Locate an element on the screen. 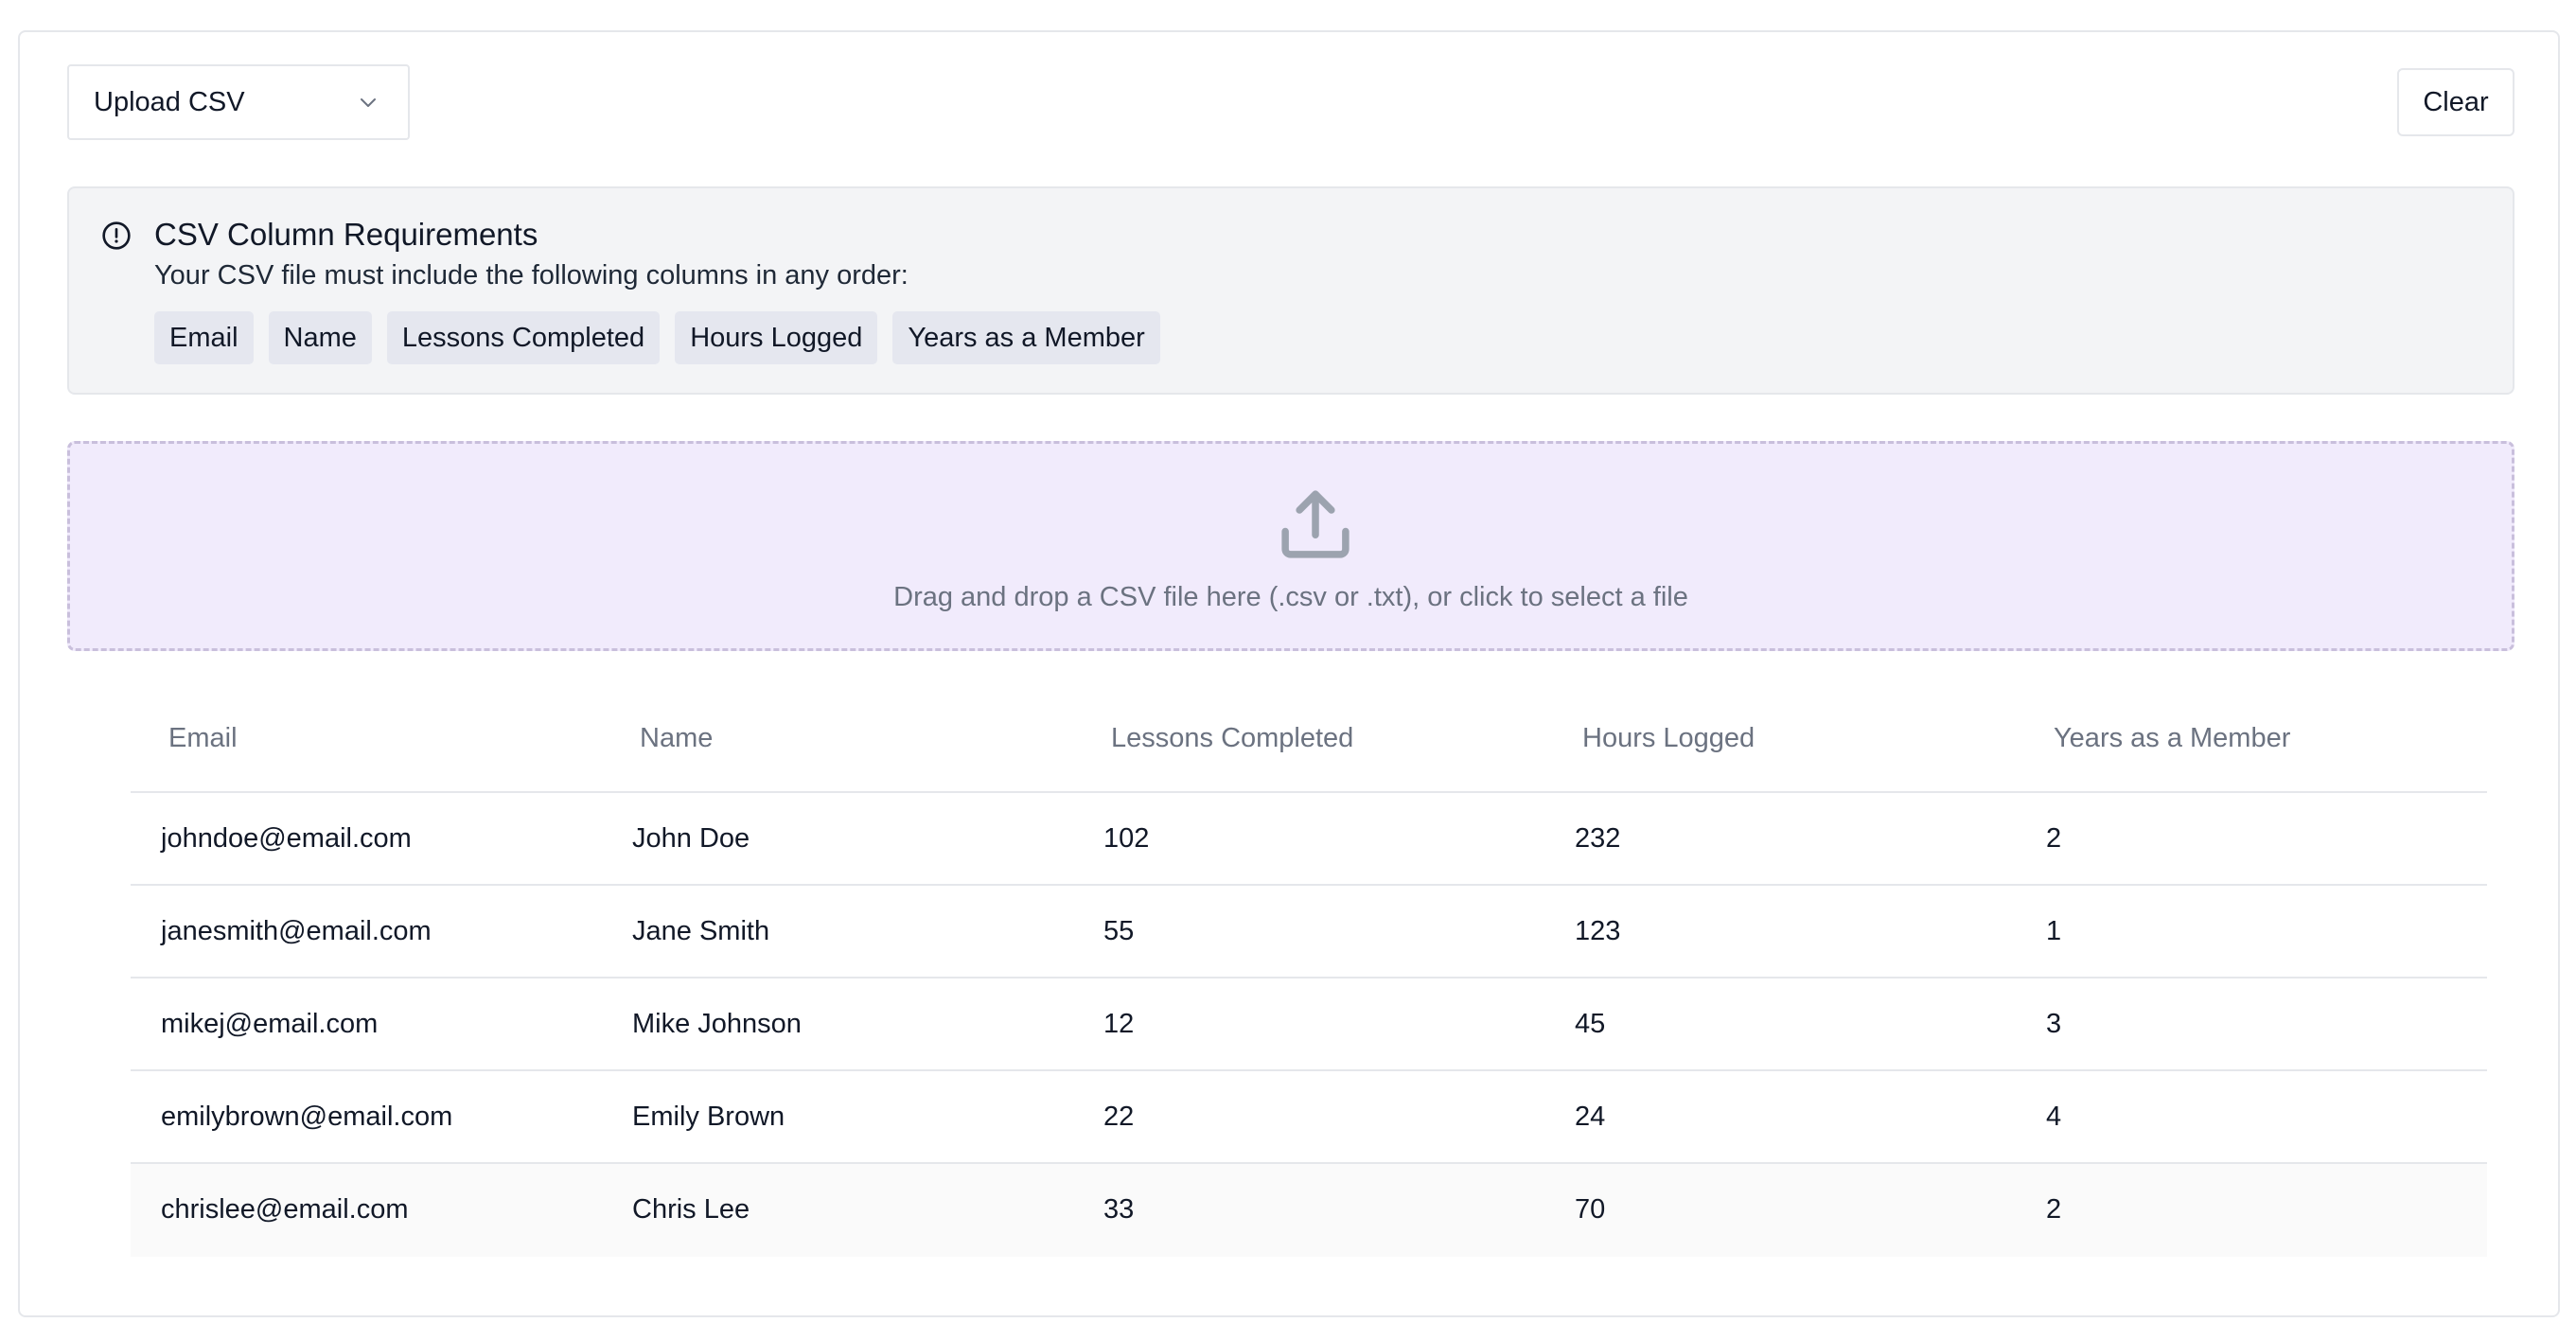 This screenshot has width=2576, height=1340. column-header-years-as-member: Years as a Member is located at coordinates (2172, 738).